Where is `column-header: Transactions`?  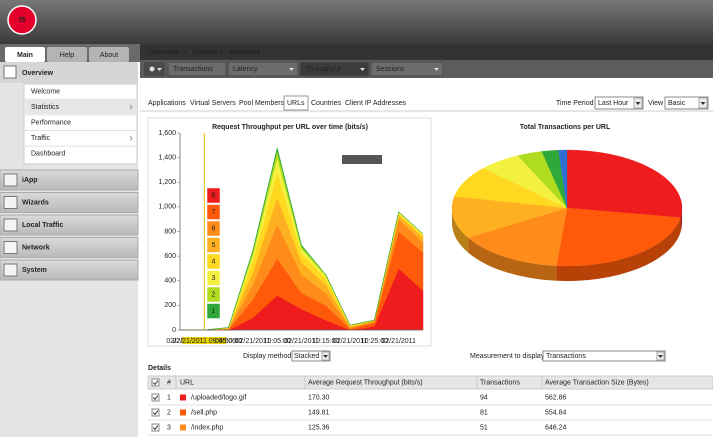 column-header: Transactions is located at coordinates (500, 382).